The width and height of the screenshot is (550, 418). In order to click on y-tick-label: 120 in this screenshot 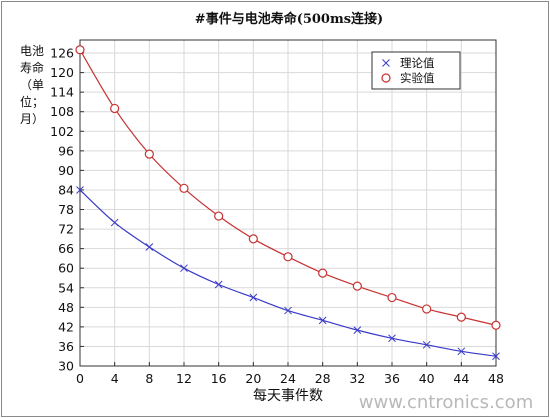, I will do `click(62, 72)`.